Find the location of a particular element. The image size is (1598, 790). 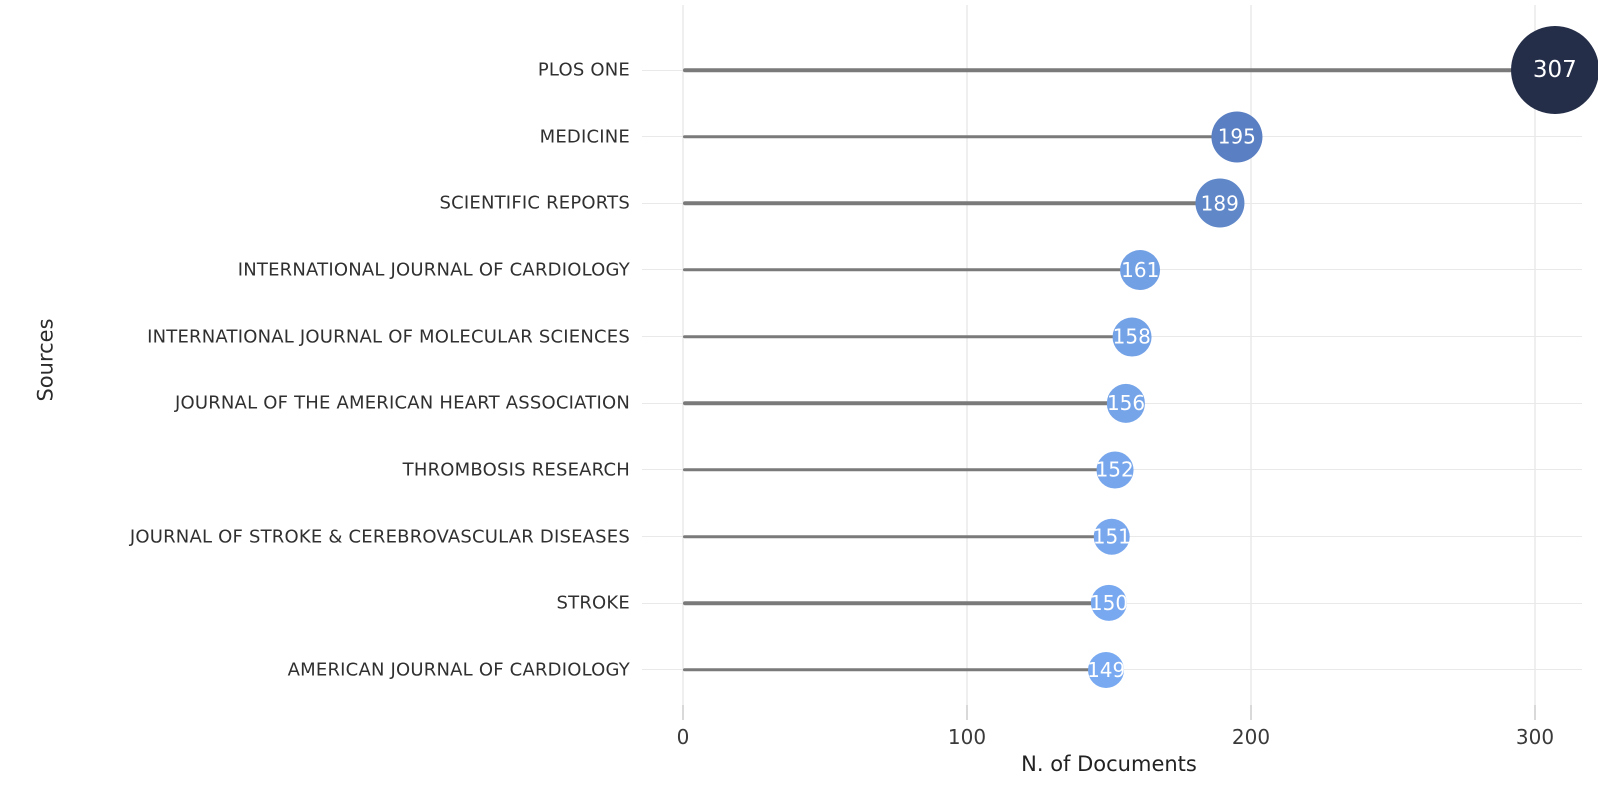

x-axis-tick-label: 300 is located at coordinates (1535, 737).